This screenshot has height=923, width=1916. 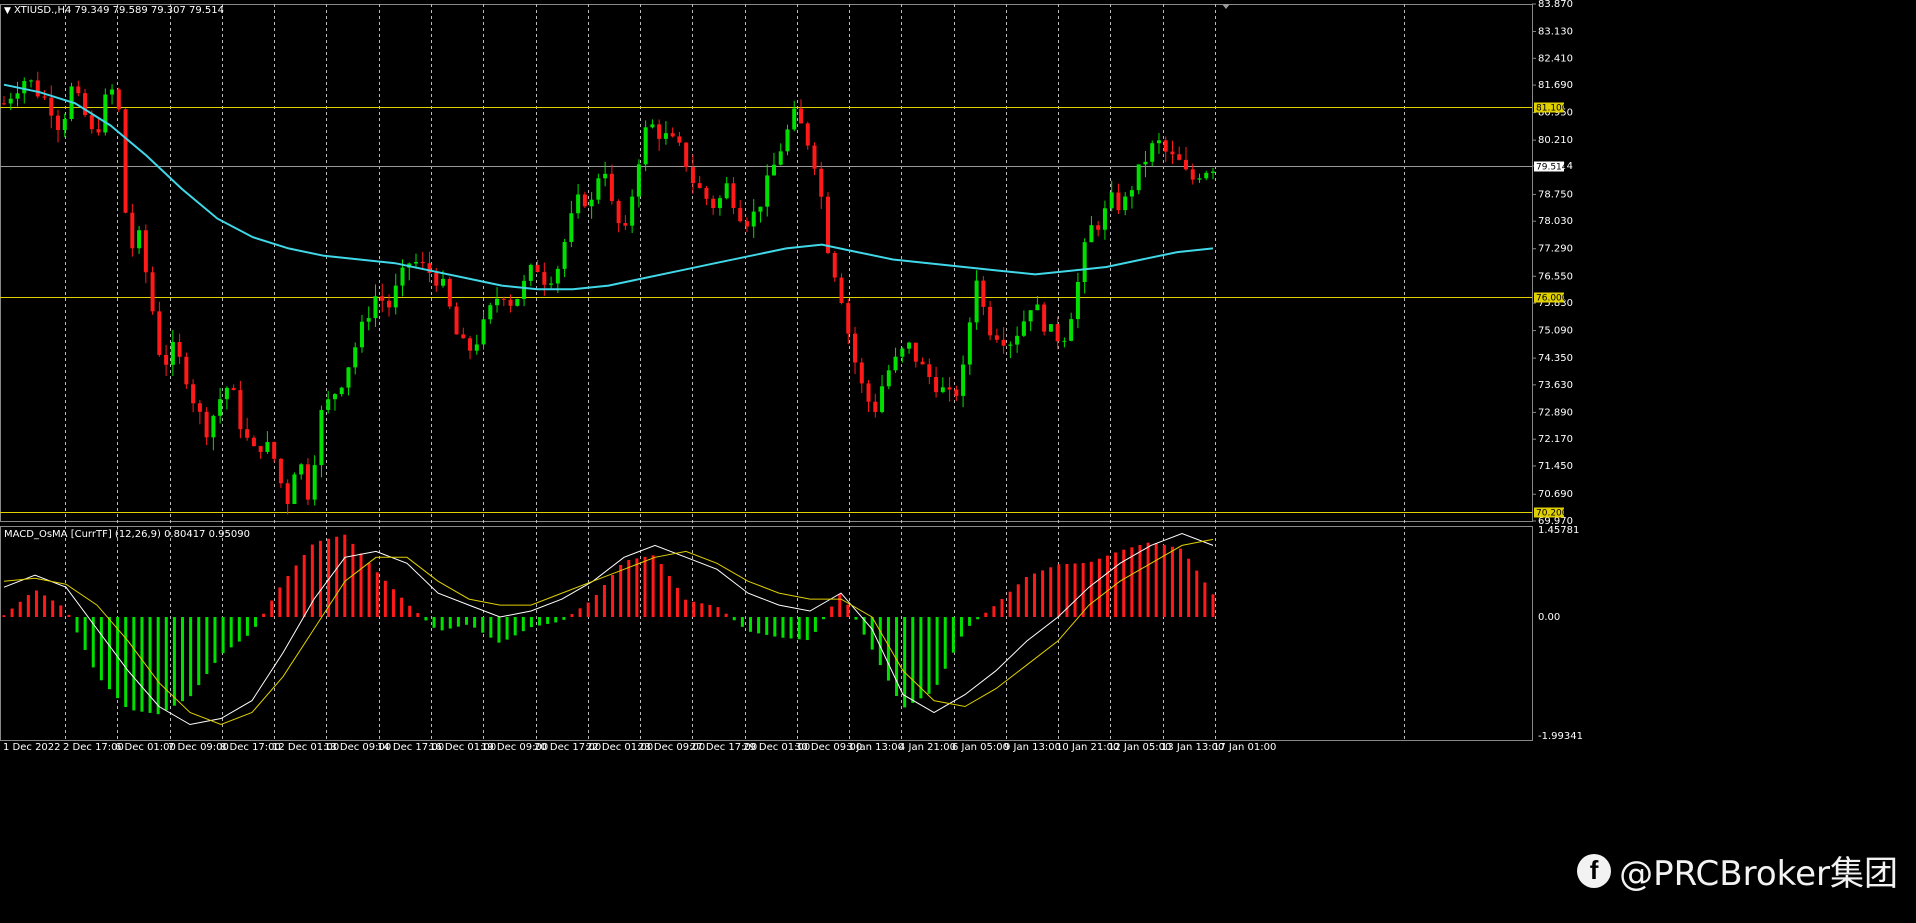 I want to click on price-tick-label: 78.030, so click(x=1555, y=221).